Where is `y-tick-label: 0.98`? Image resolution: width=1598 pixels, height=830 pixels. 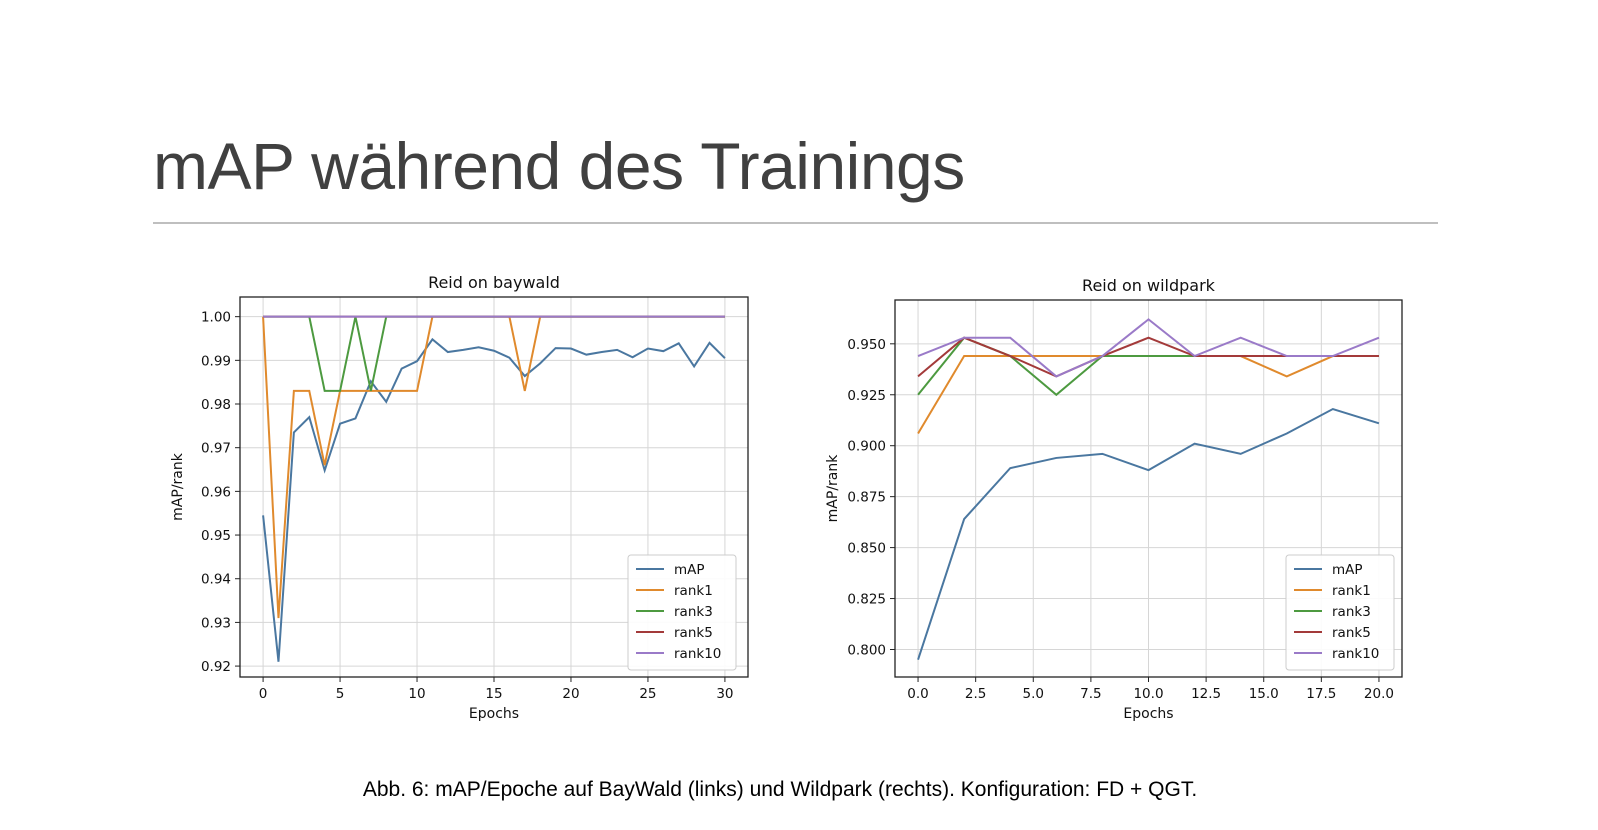 y-tick-label: 0.98 is located at coordinates (216, 405).